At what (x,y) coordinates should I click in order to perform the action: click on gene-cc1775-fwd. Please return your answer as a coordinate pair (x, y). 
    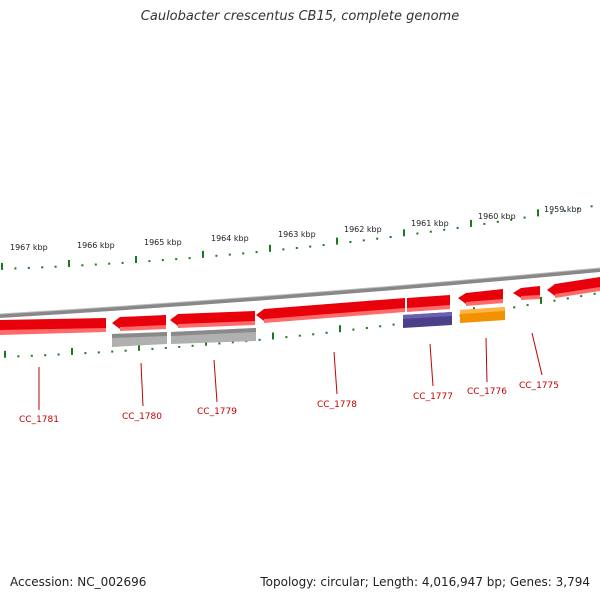
    Looking at the image, I should click on (526, 292).